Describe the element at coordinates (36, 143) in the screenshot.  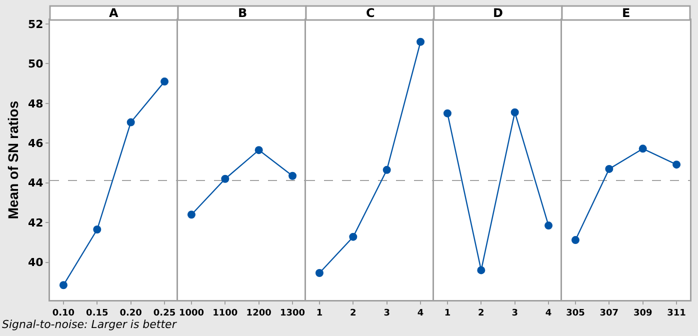
I see `y-tick-label: 46` at that location.